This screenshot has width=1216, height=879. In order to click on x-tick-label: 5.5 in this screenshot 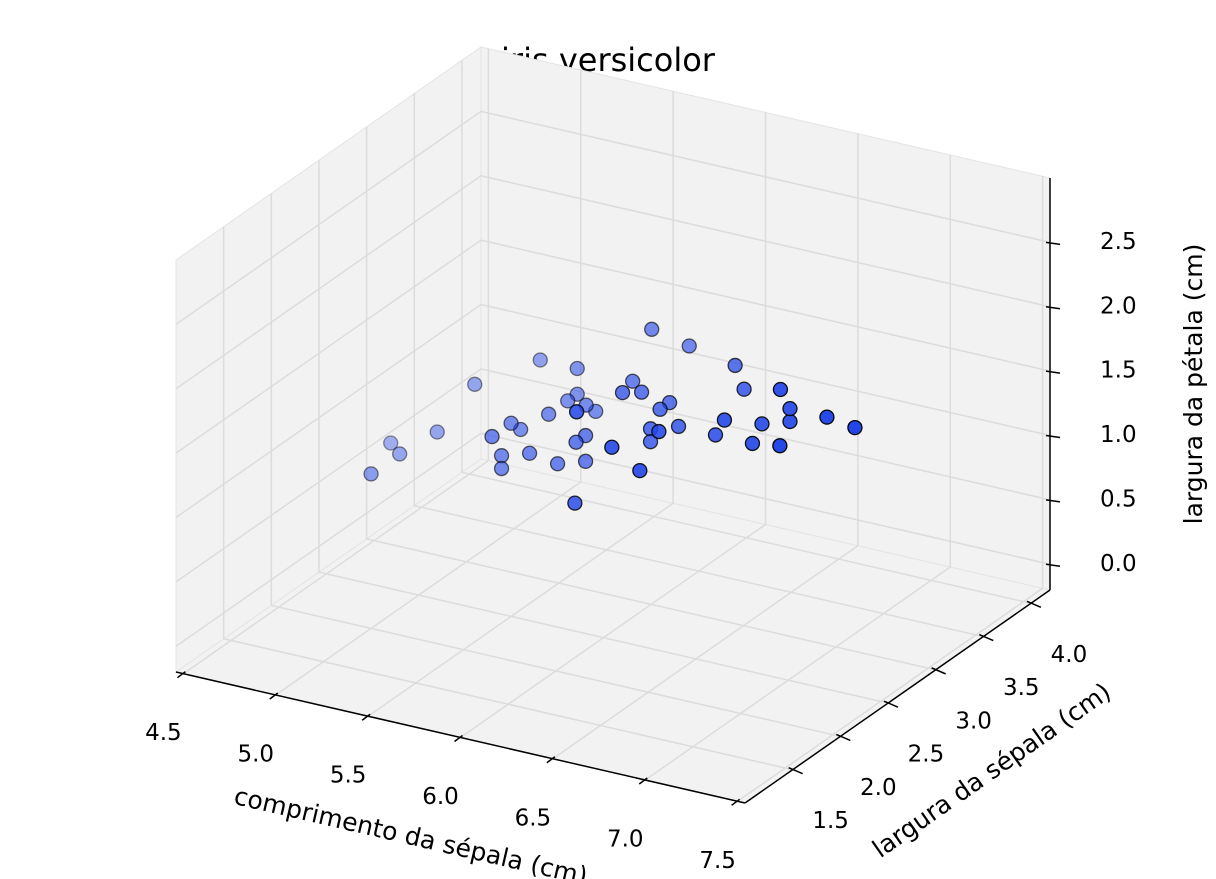, I will do `click(348, 776)`.